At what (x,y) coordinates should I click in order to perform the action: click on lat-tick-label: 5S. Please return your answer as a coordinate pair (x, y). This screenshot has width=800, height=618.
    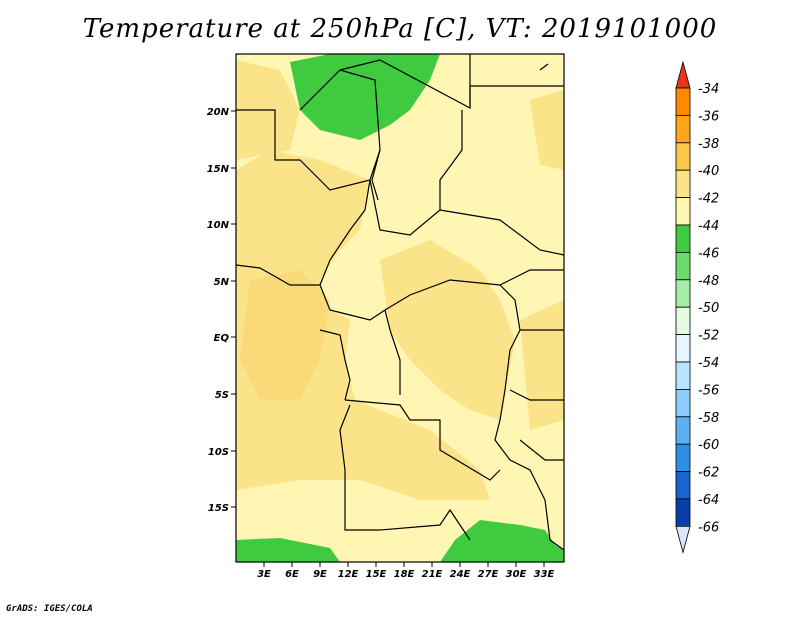
    Looking at the image, I should click on (222, 395).